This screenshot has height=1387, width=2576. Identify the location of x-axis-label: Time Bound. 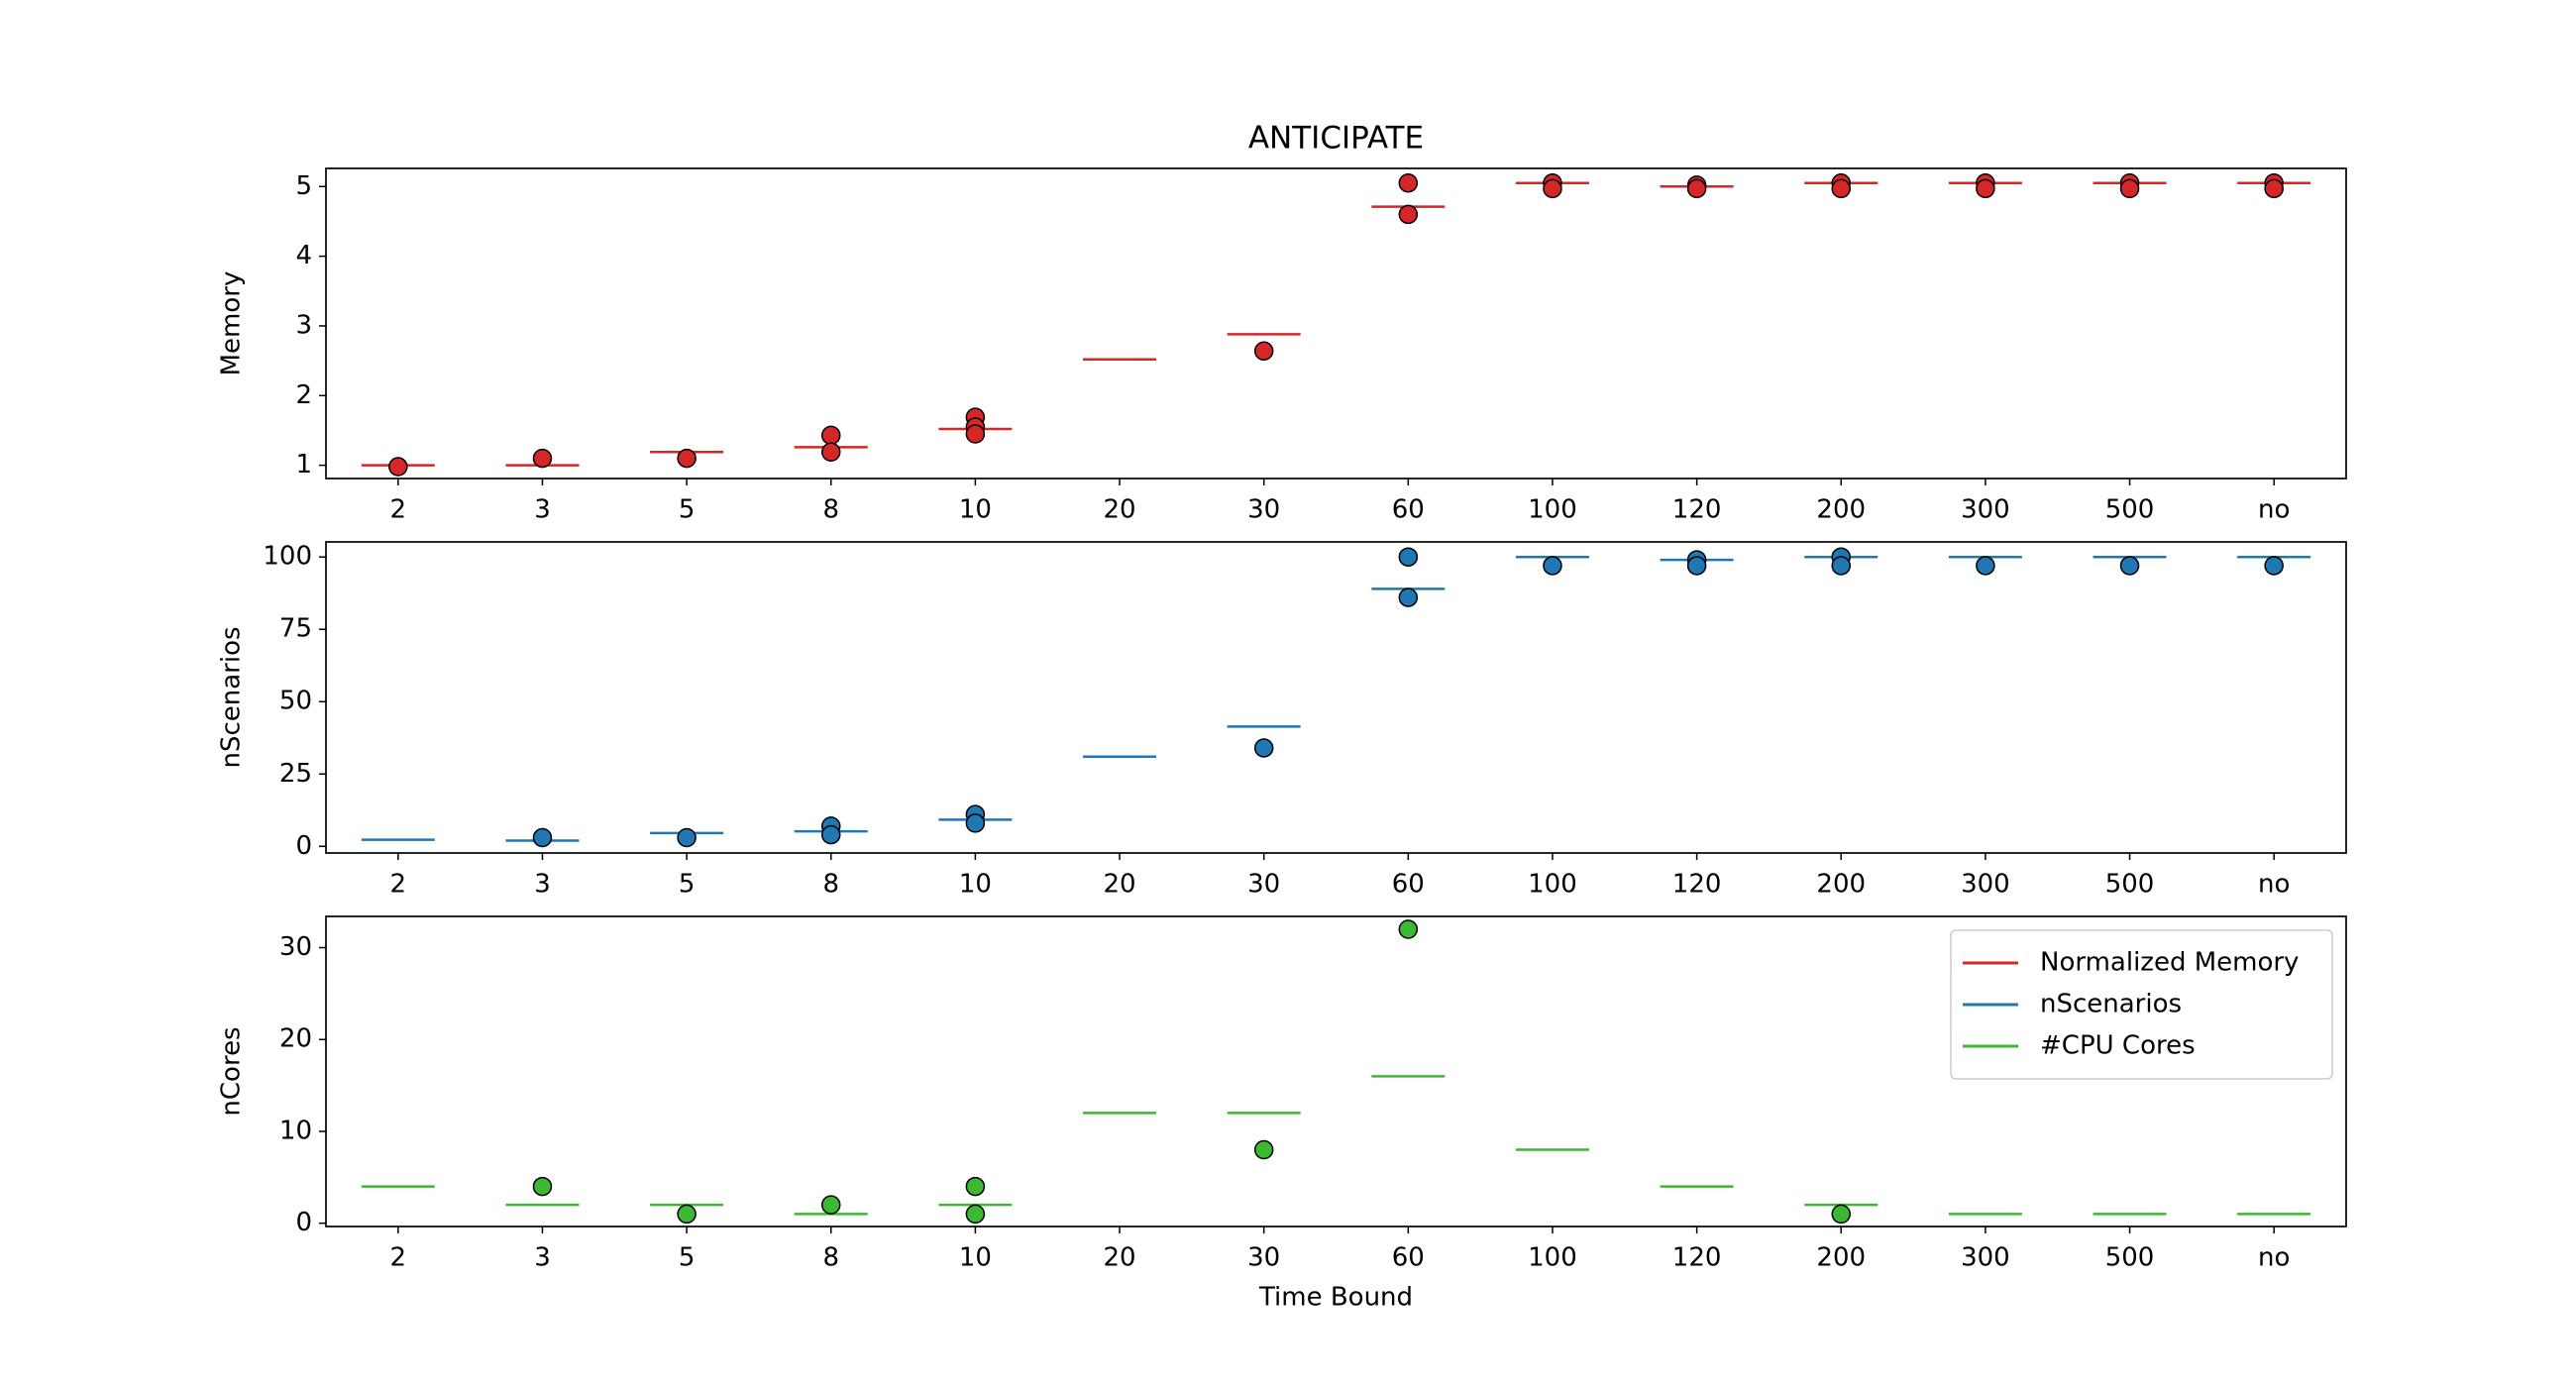
(1335, 1298).